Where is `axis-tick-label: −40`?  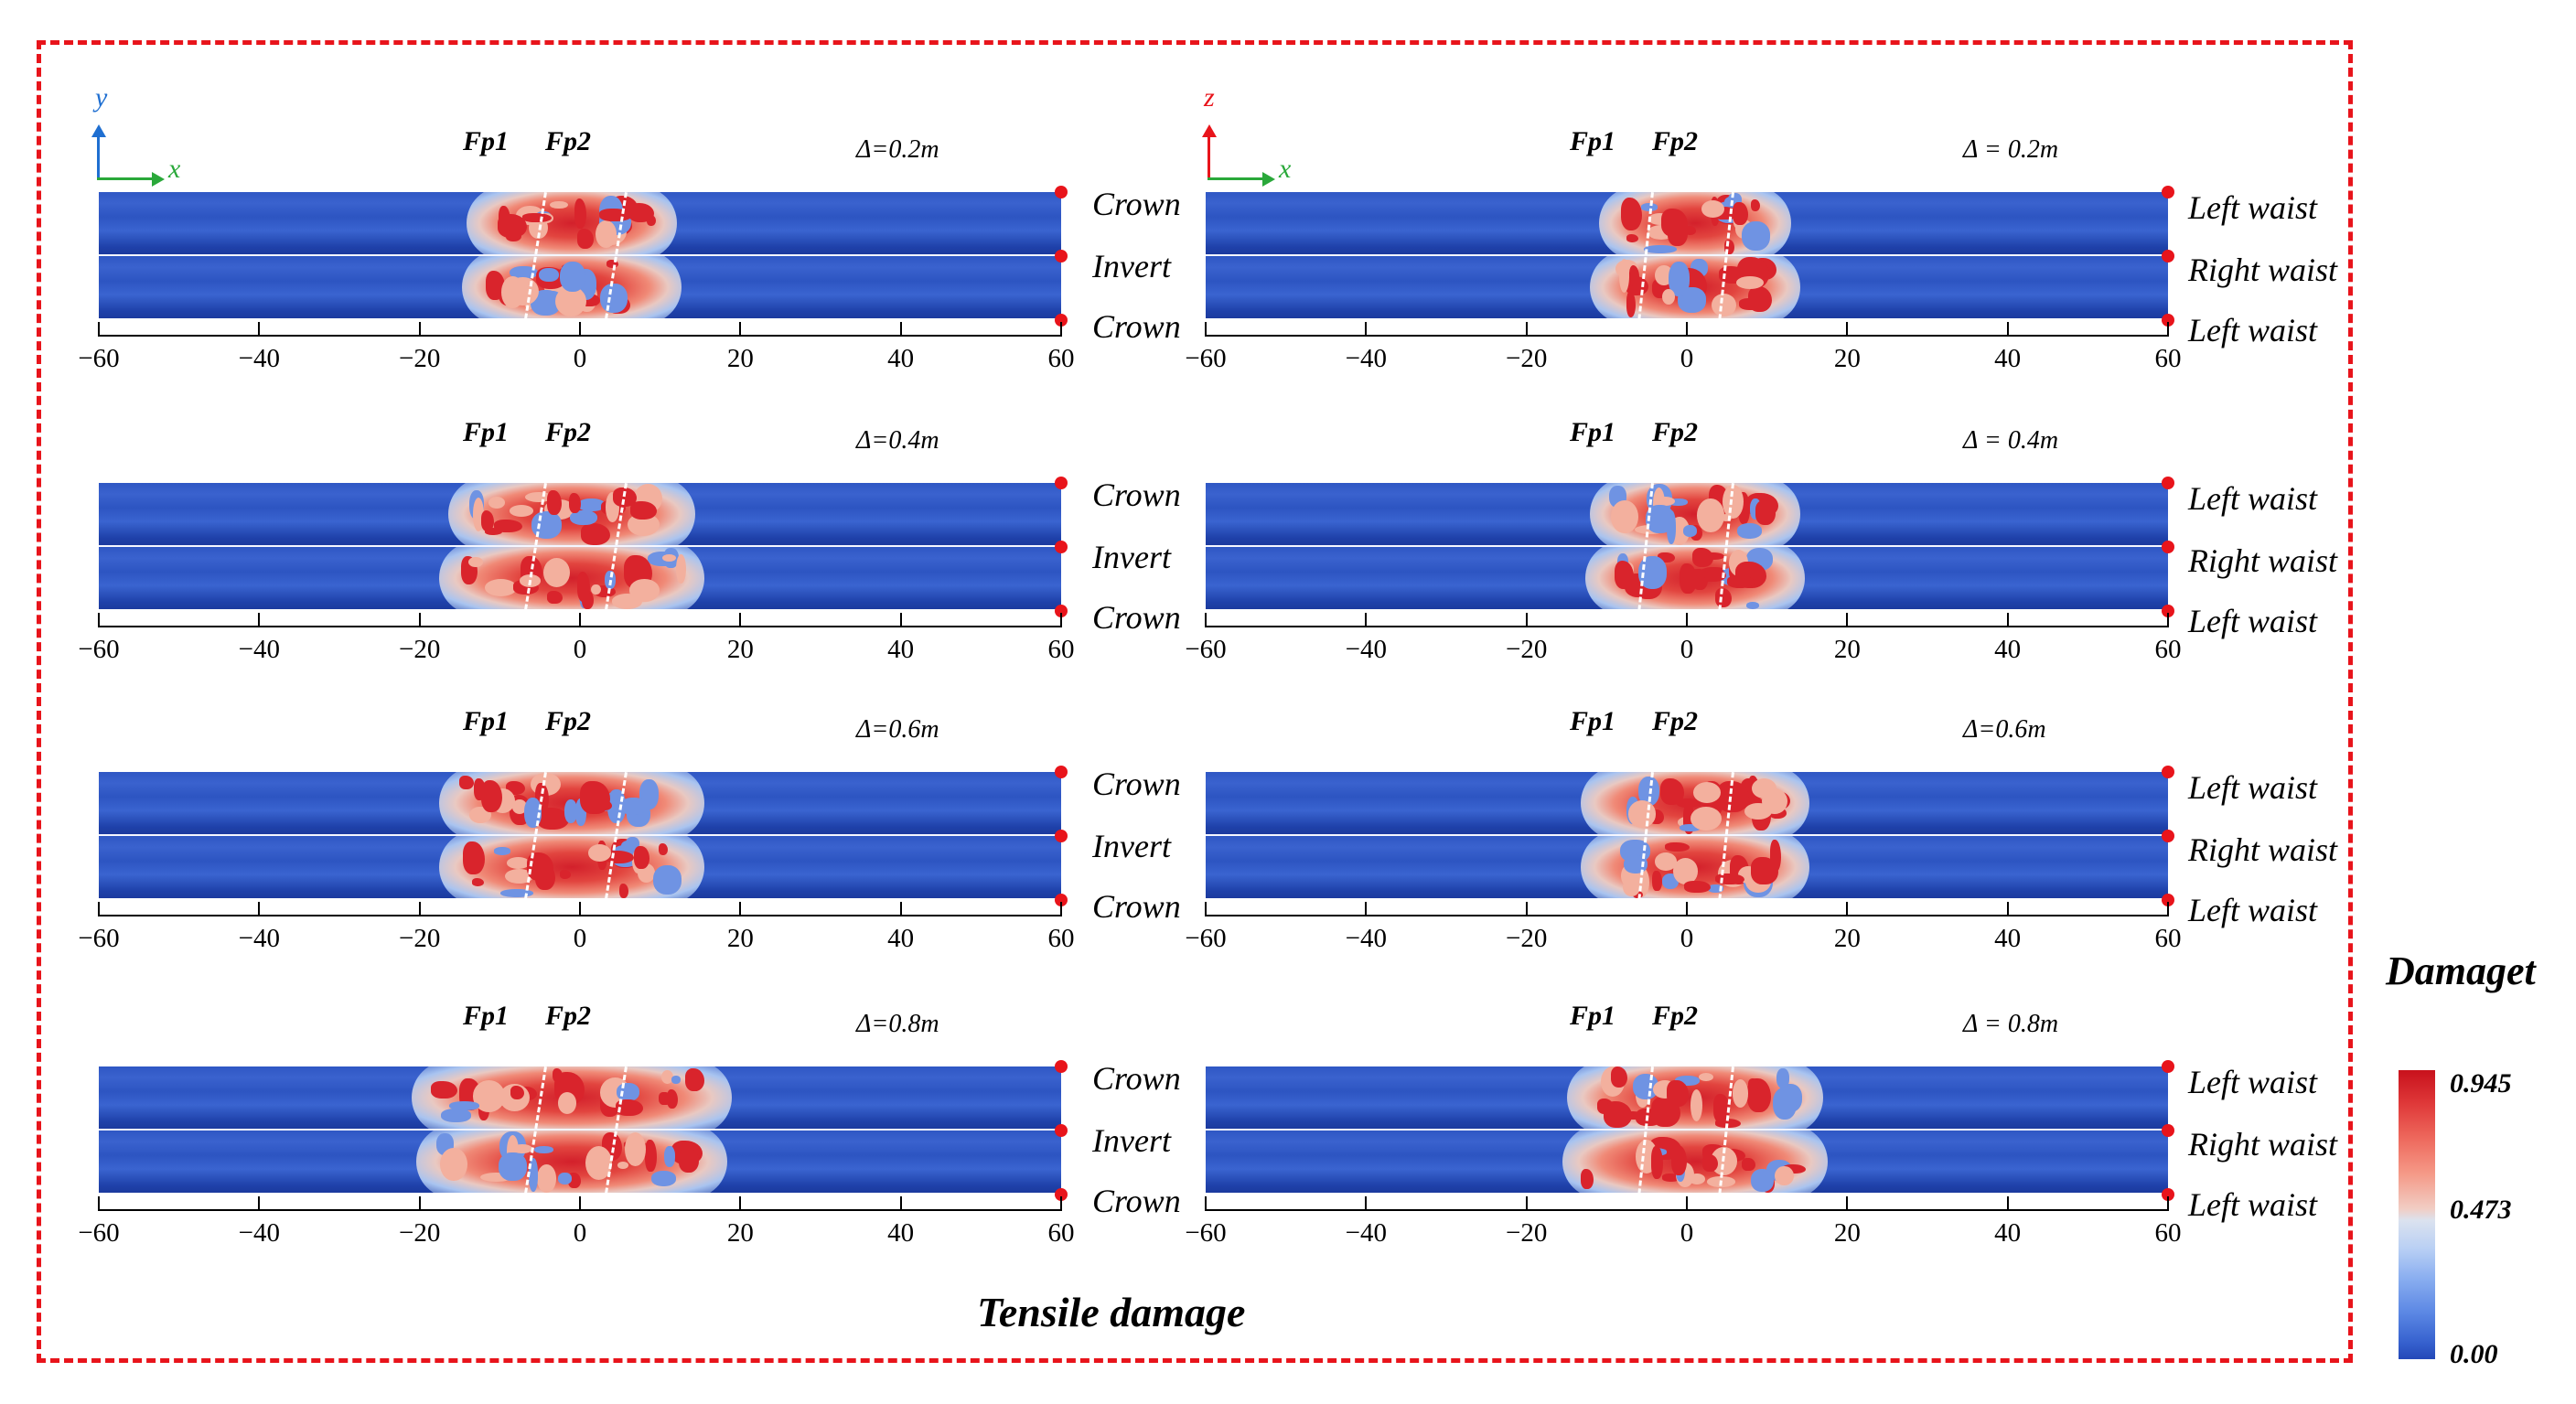 axis-tick-label: −40 is located at coordinates (1366, 358).